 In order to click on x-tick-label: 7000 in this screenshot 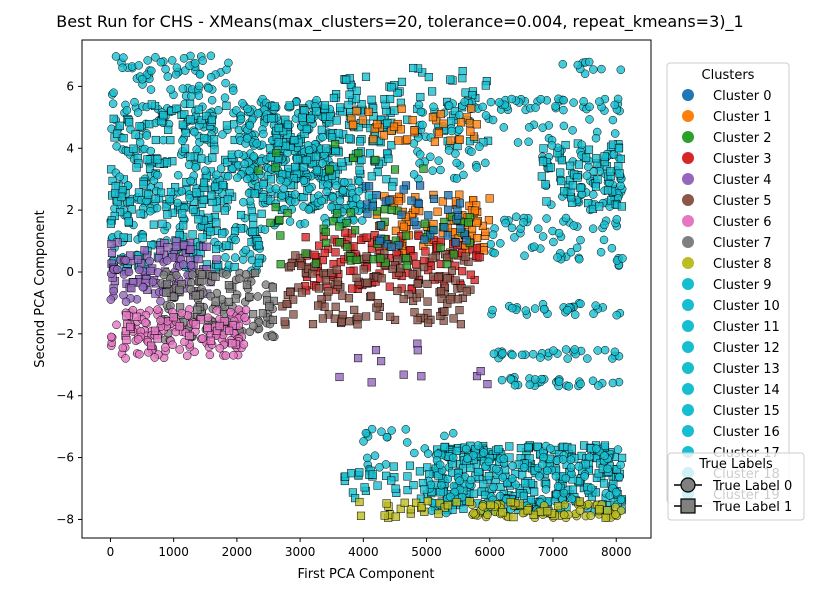, I will do `click(553, 552)`.